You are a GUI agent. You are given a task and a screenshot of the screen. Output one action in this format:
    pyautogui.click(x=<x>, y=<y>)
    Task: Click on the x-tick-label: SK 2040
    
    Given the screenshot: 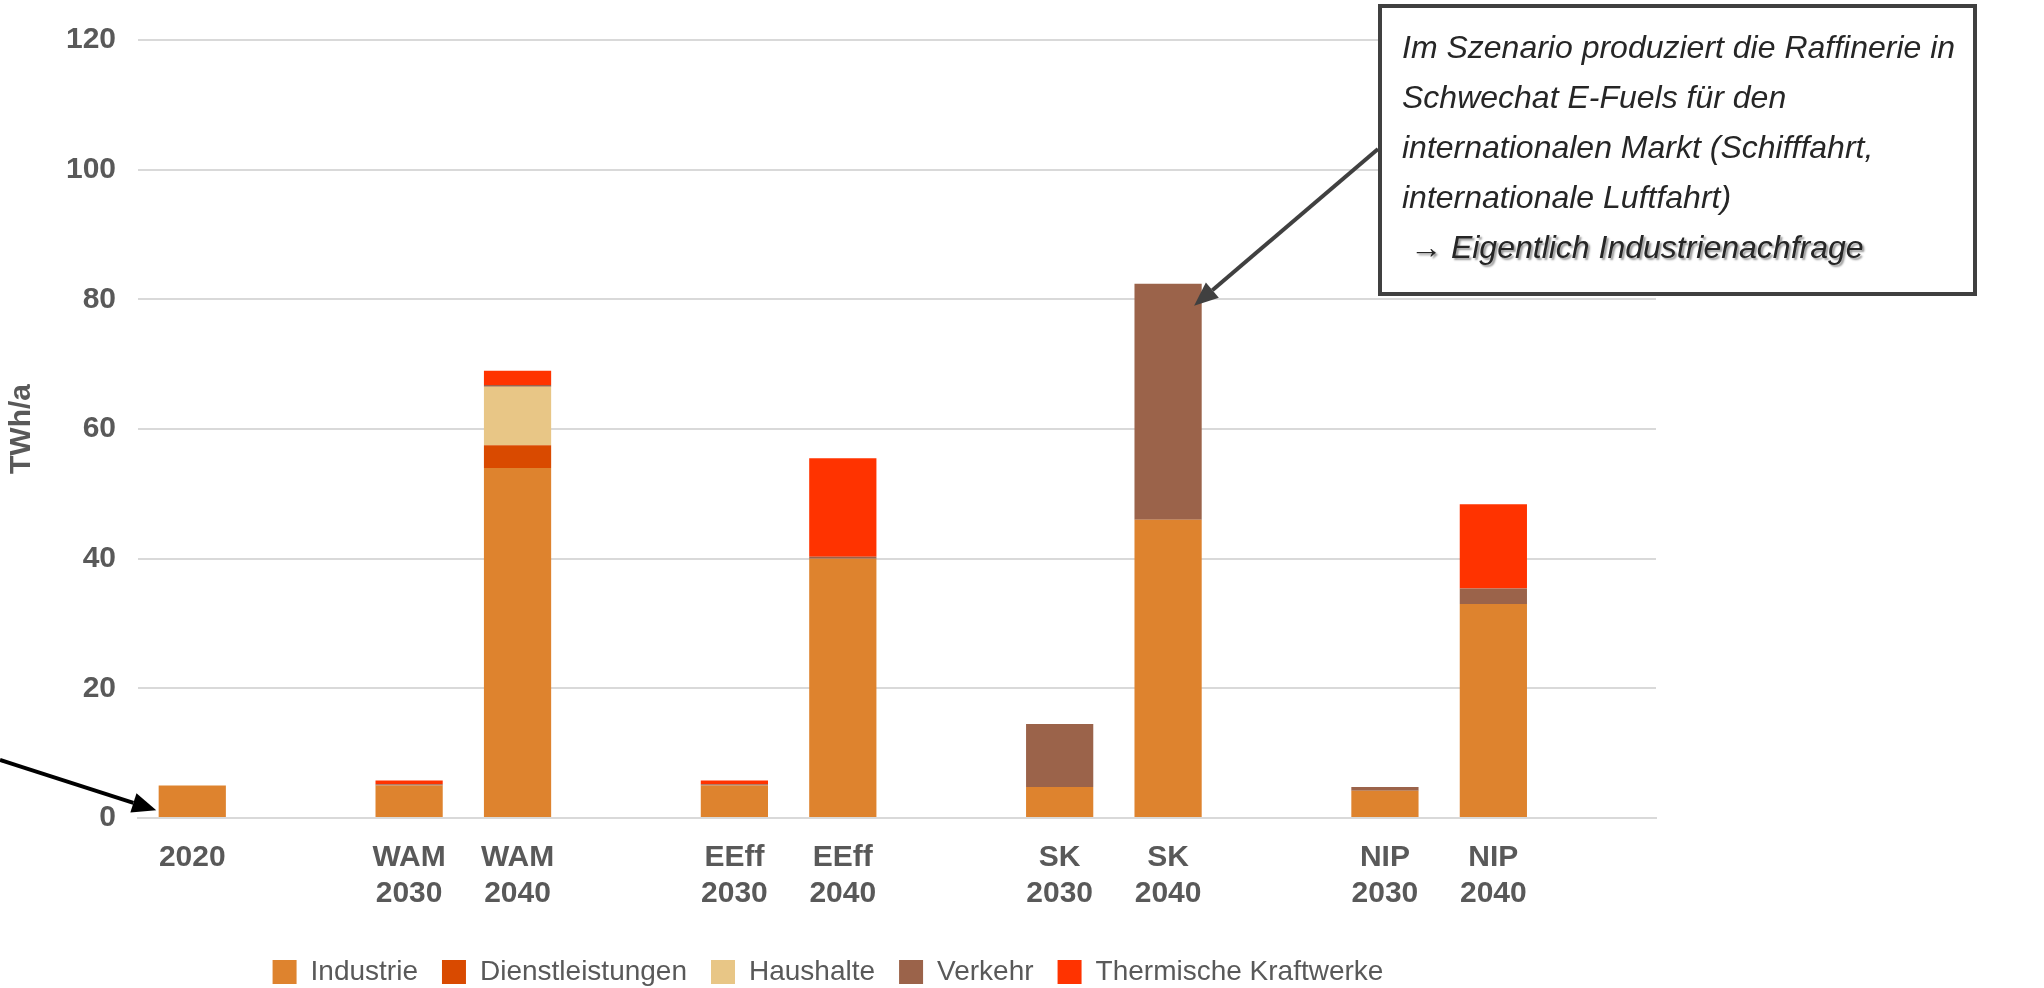 What is the action you would take?
    pyautogui.click(x=1168, y=874)
    